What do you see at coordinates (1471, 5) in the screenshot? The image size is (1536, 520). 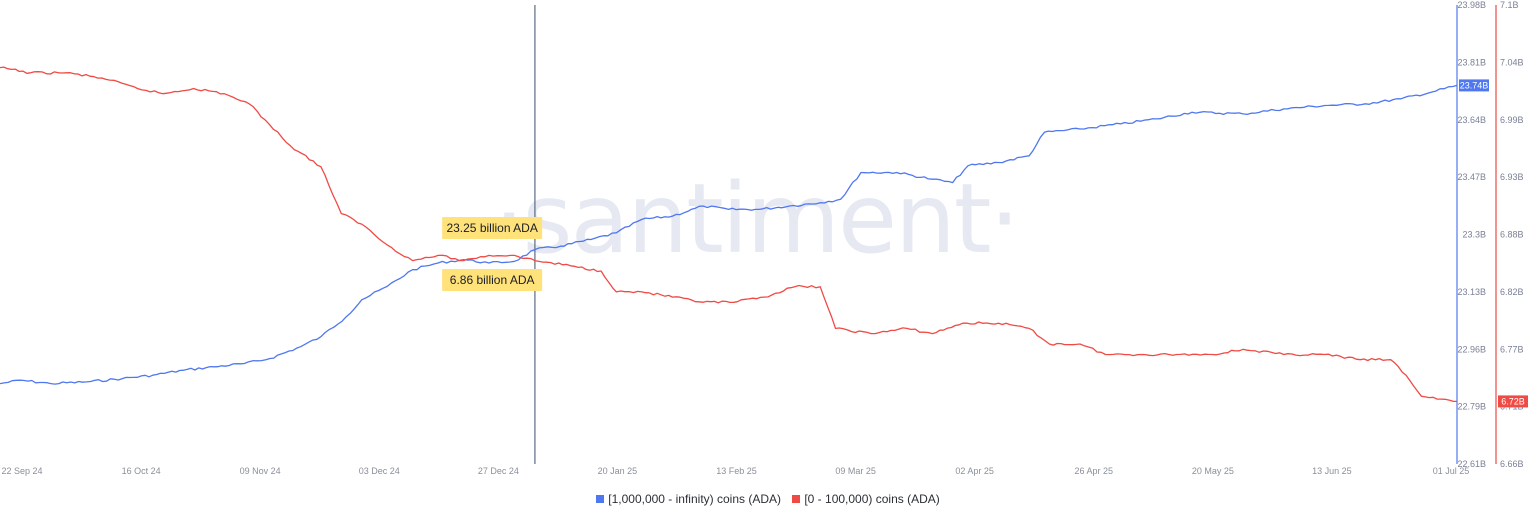 I see `left-tick-label: 23.98B` at bounding box center [1471, 5].